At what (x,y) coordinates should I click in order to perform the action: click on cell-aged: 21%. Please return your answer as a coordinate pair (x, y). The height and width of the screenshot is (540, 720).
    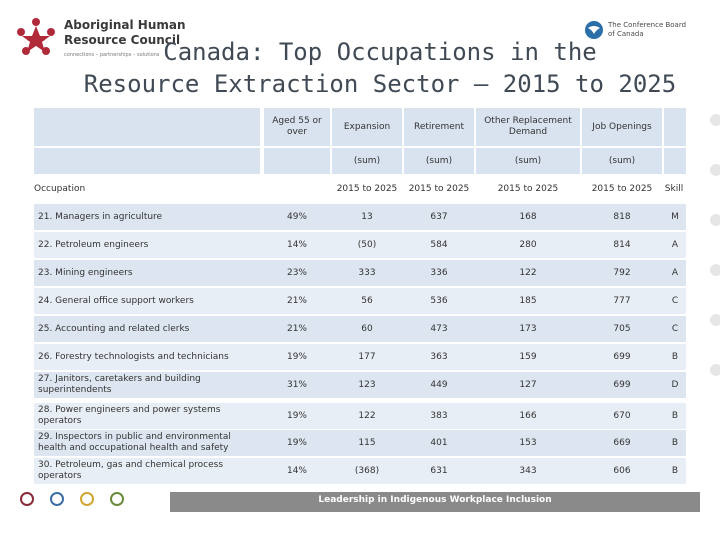
    Looking at the image, I should click on (296, 328).